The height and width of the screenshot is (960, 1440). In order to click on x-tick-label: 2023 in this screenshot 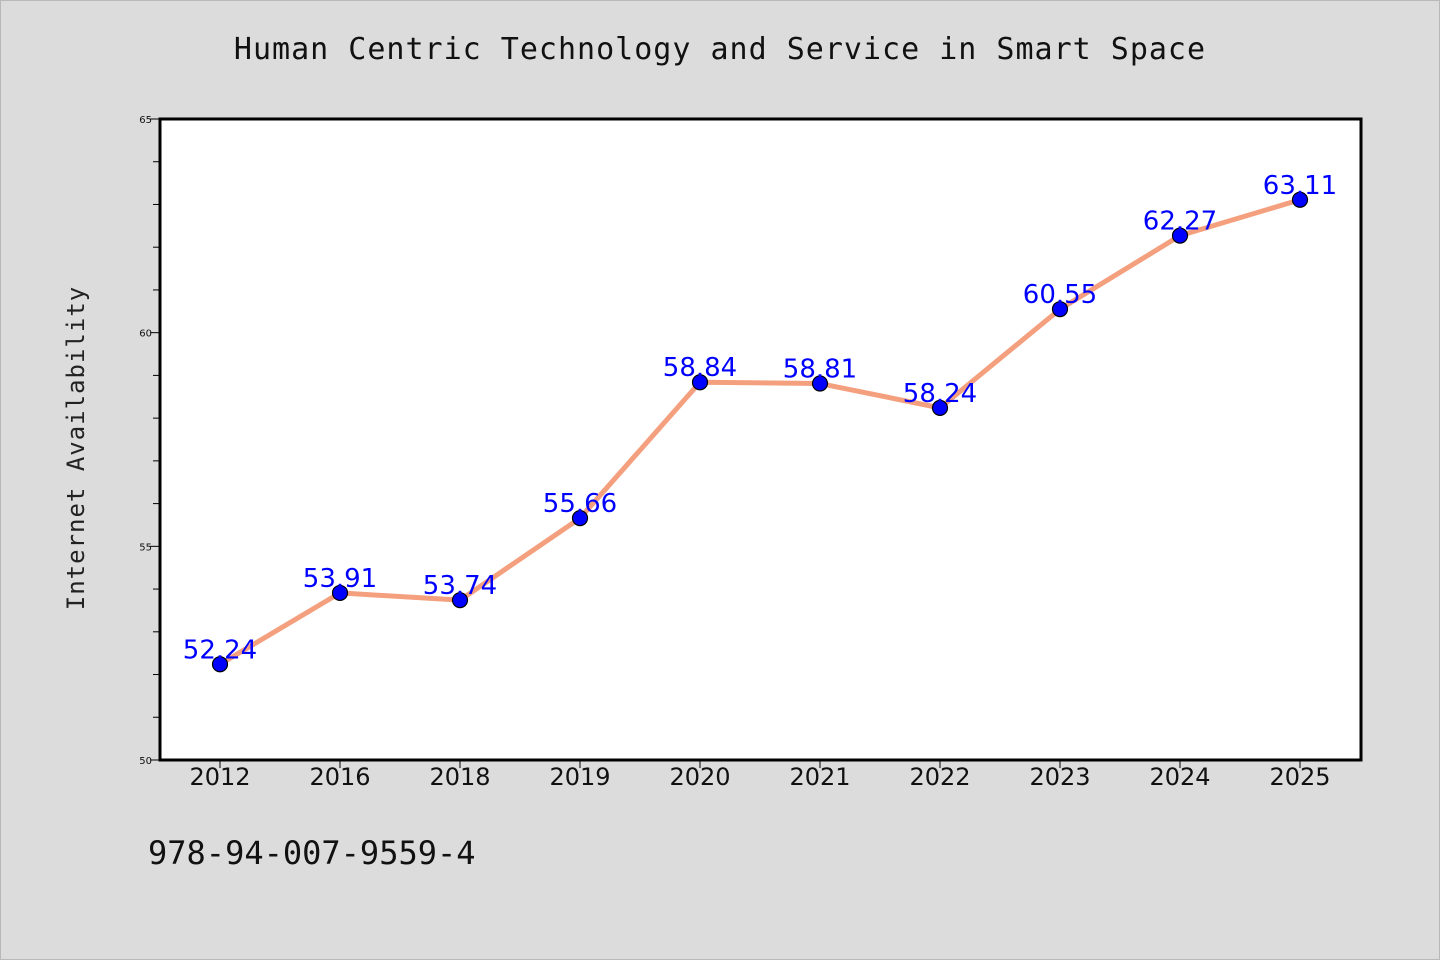, I will do `click(1059, 777)`.